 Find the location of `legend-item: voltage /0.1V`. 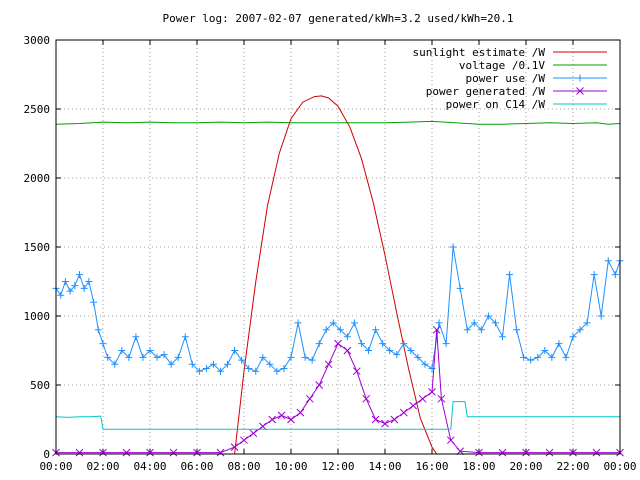

legend-item: voltage /0.1V is located at coordinates (533, 65).